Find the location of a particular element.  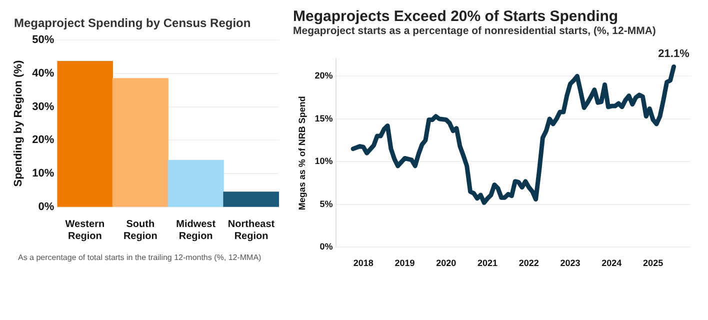

chart-title: Megaproject Spending by Census Region is located at coordinates (132, 23).